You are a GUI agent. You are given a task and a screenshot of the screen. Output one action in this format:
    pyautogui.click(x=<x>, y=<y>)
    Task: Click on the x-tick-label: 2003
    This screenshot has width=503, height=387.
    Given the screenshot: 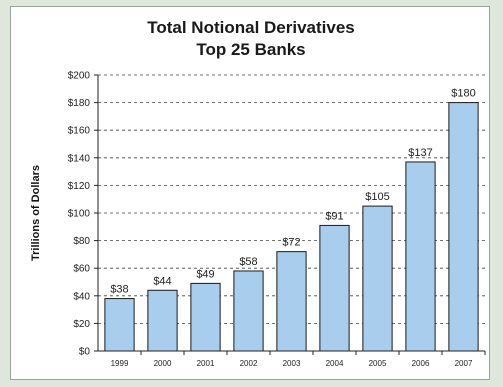 What is the action you would take?
    pyautogui.click(x=292, y=363)
    